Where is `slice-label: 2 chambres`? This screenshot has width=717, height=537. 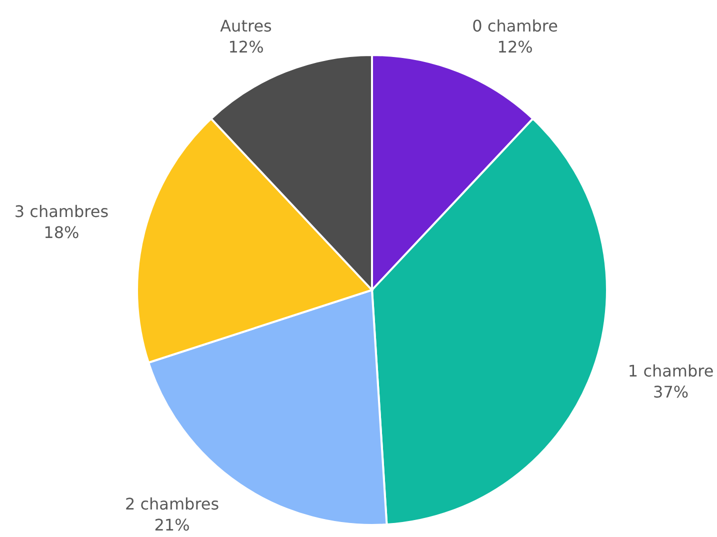 slice-label: 2 chambres is located at coordinates (172, 504).